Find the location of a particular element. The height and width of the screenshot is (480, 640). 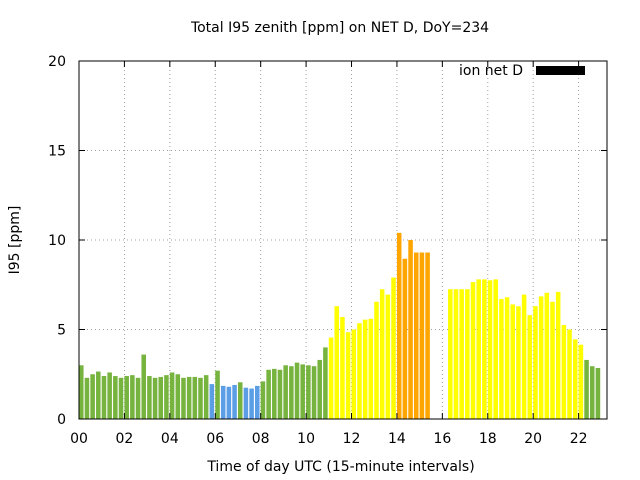

x-tick-label: 08 is located at coordinates (261, 439).